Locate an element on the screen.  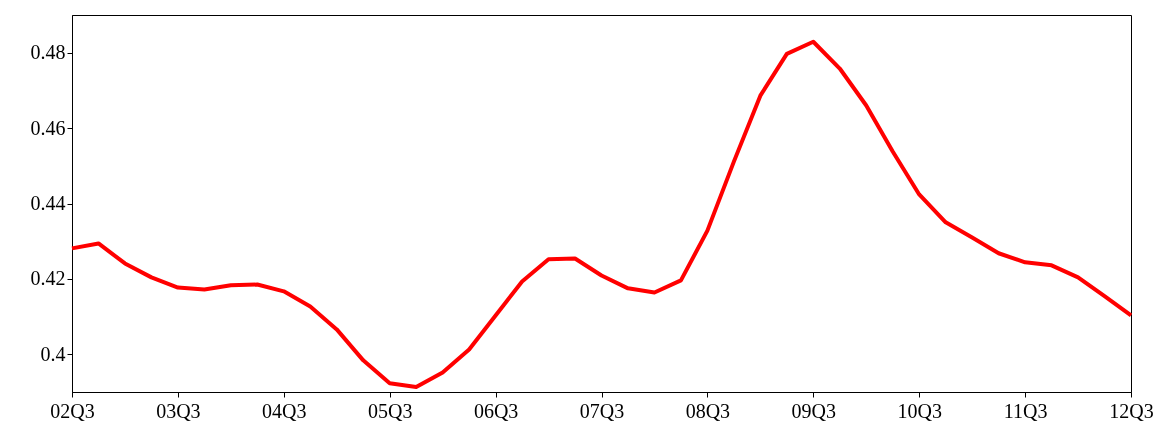
y-tick-label: 0.48 is located at coordinates (48, 52).